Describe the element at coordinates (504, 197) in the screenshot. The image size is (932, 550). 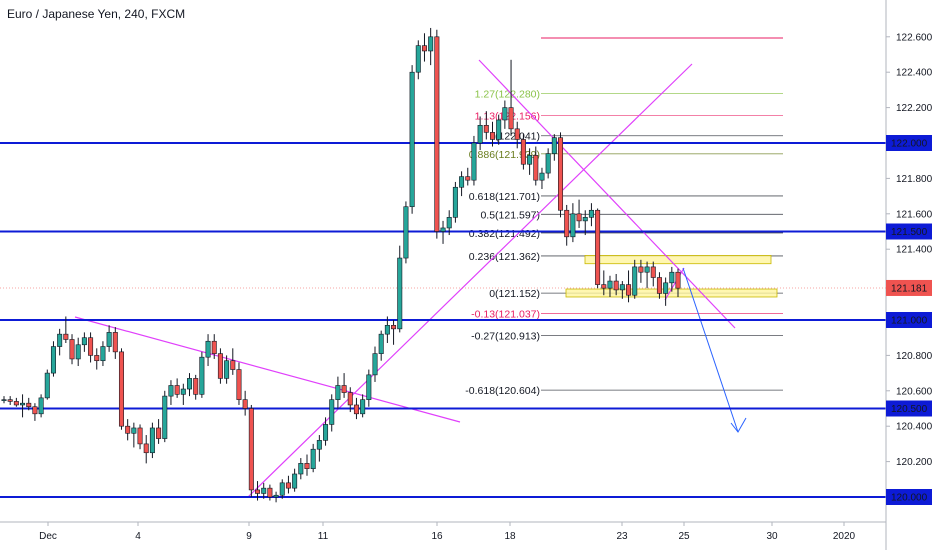
I see `fib-level-label: 0.618(121.701)` at that location.